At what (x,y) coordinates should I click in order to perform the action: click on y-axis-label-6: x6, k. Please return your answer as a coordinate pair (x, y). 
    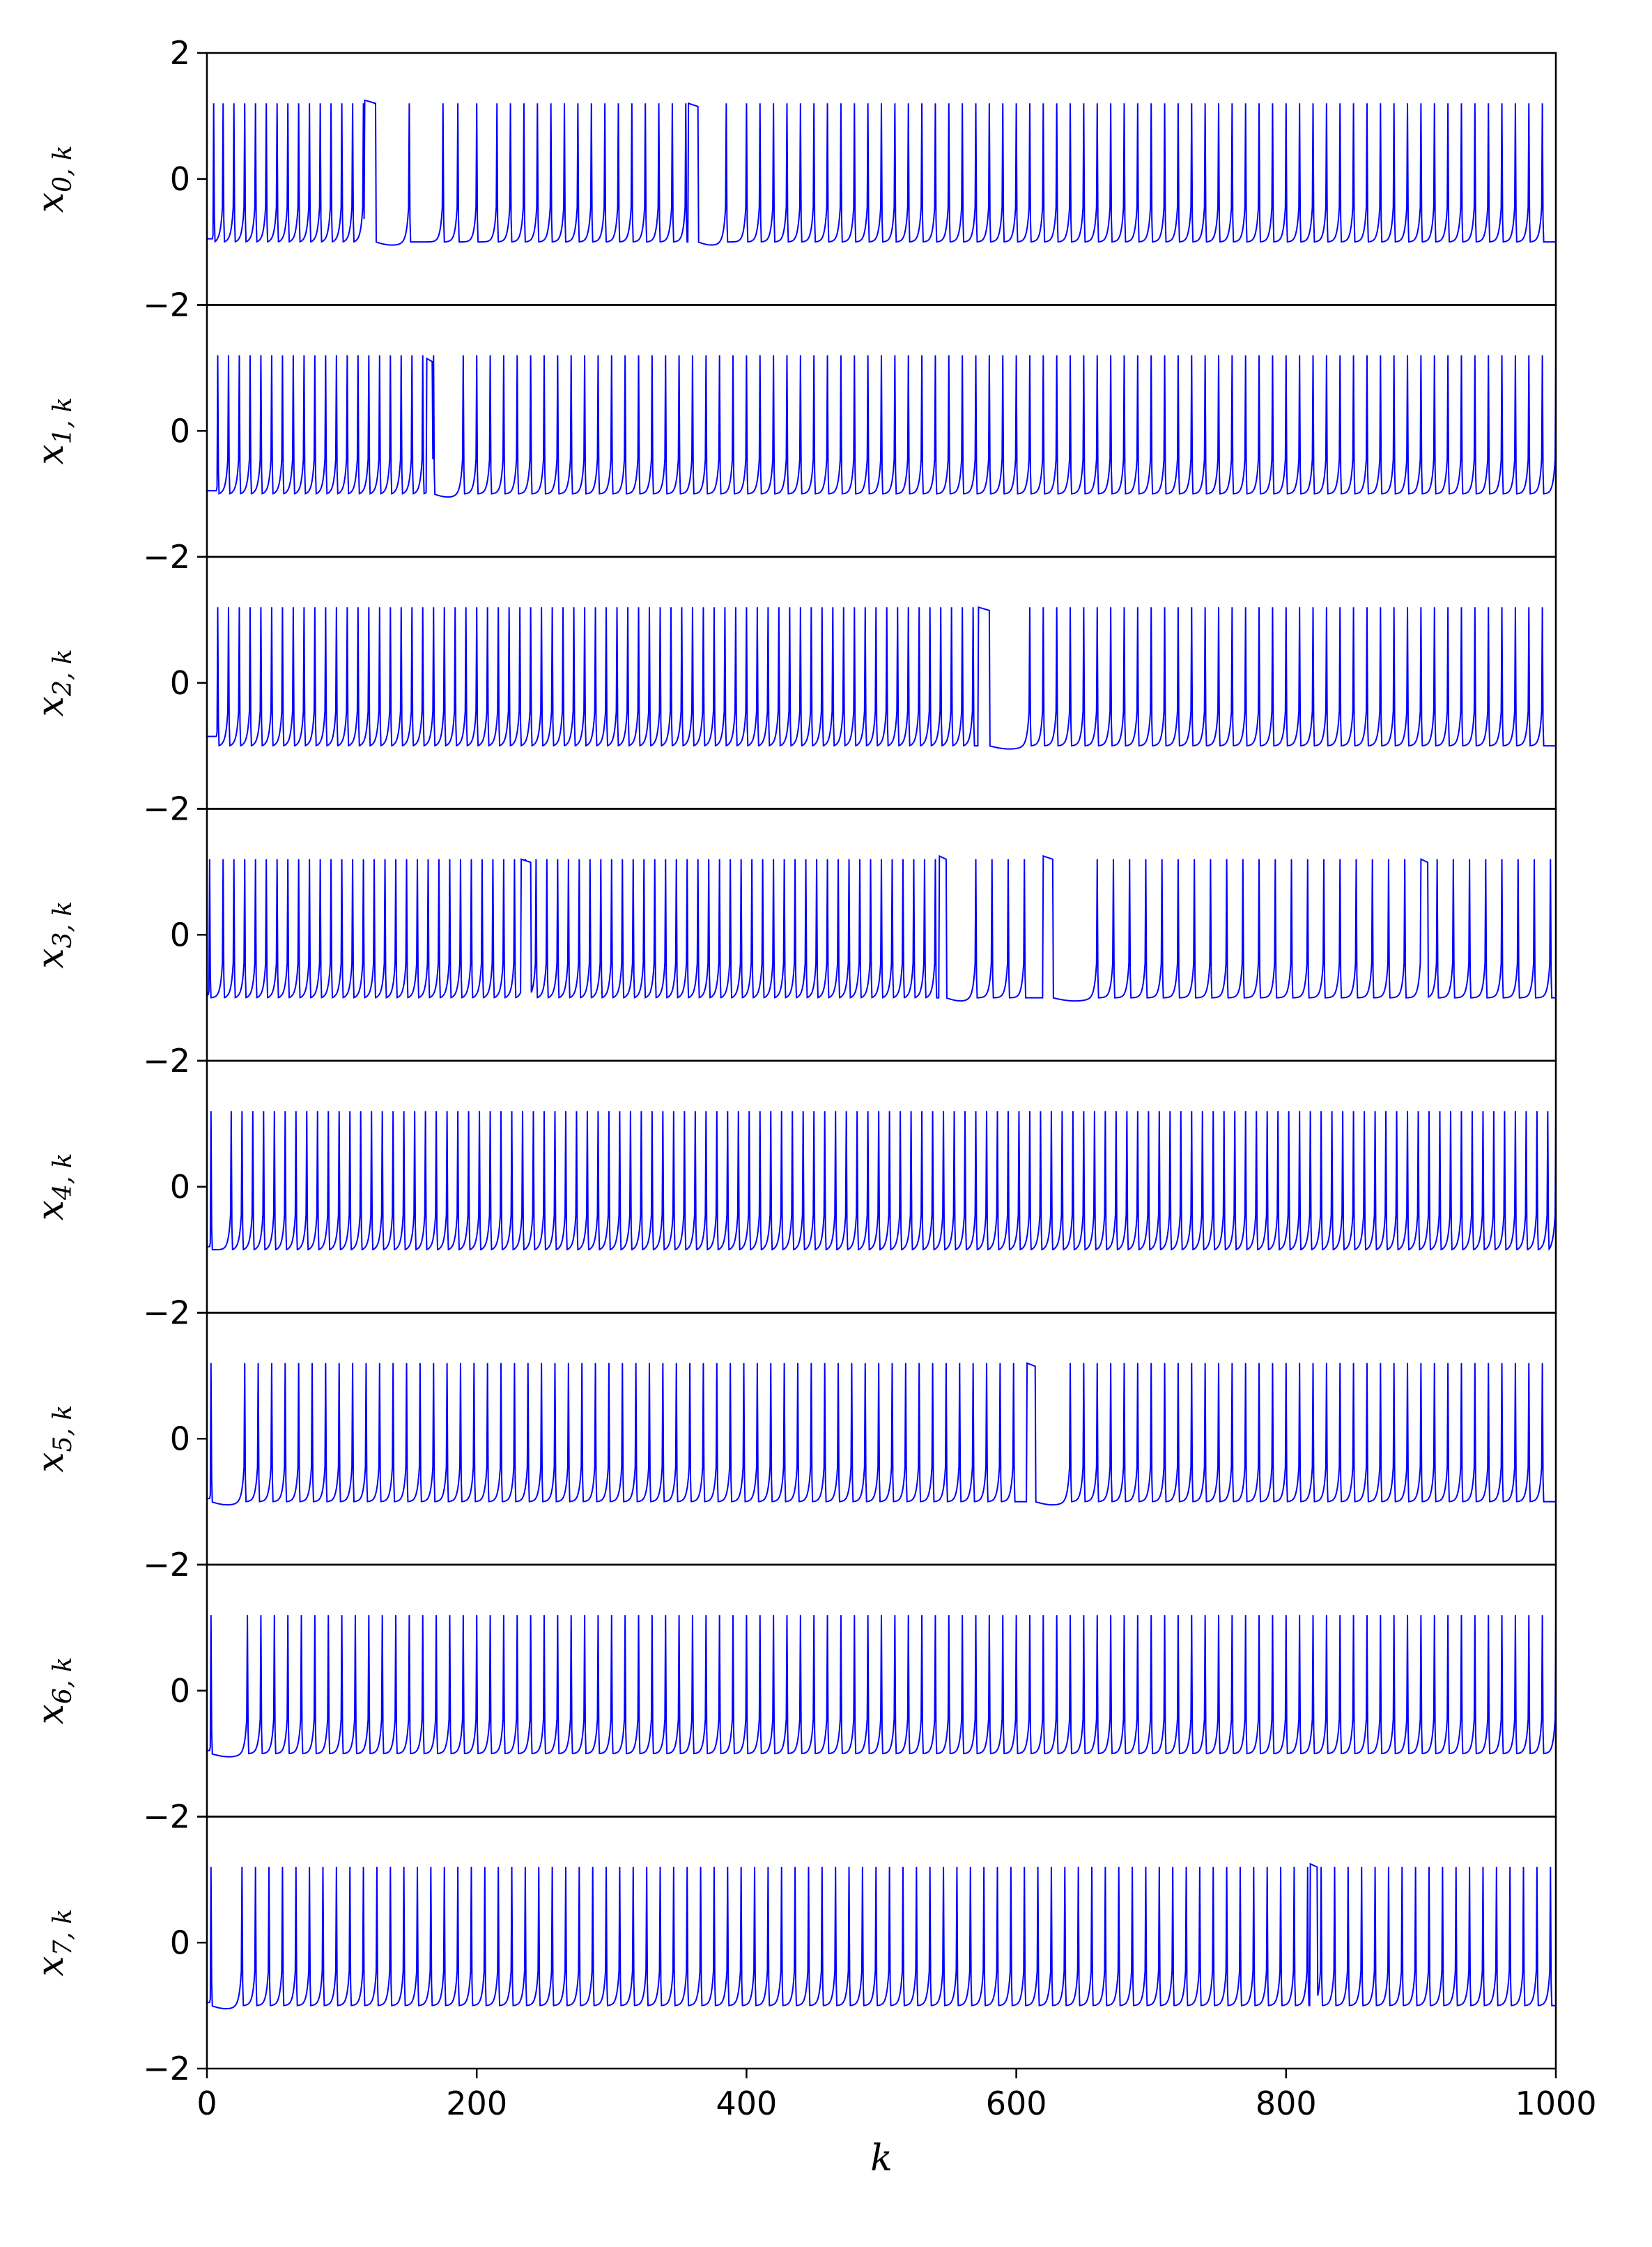
    Looking at the image, I should click on (53, 1691).